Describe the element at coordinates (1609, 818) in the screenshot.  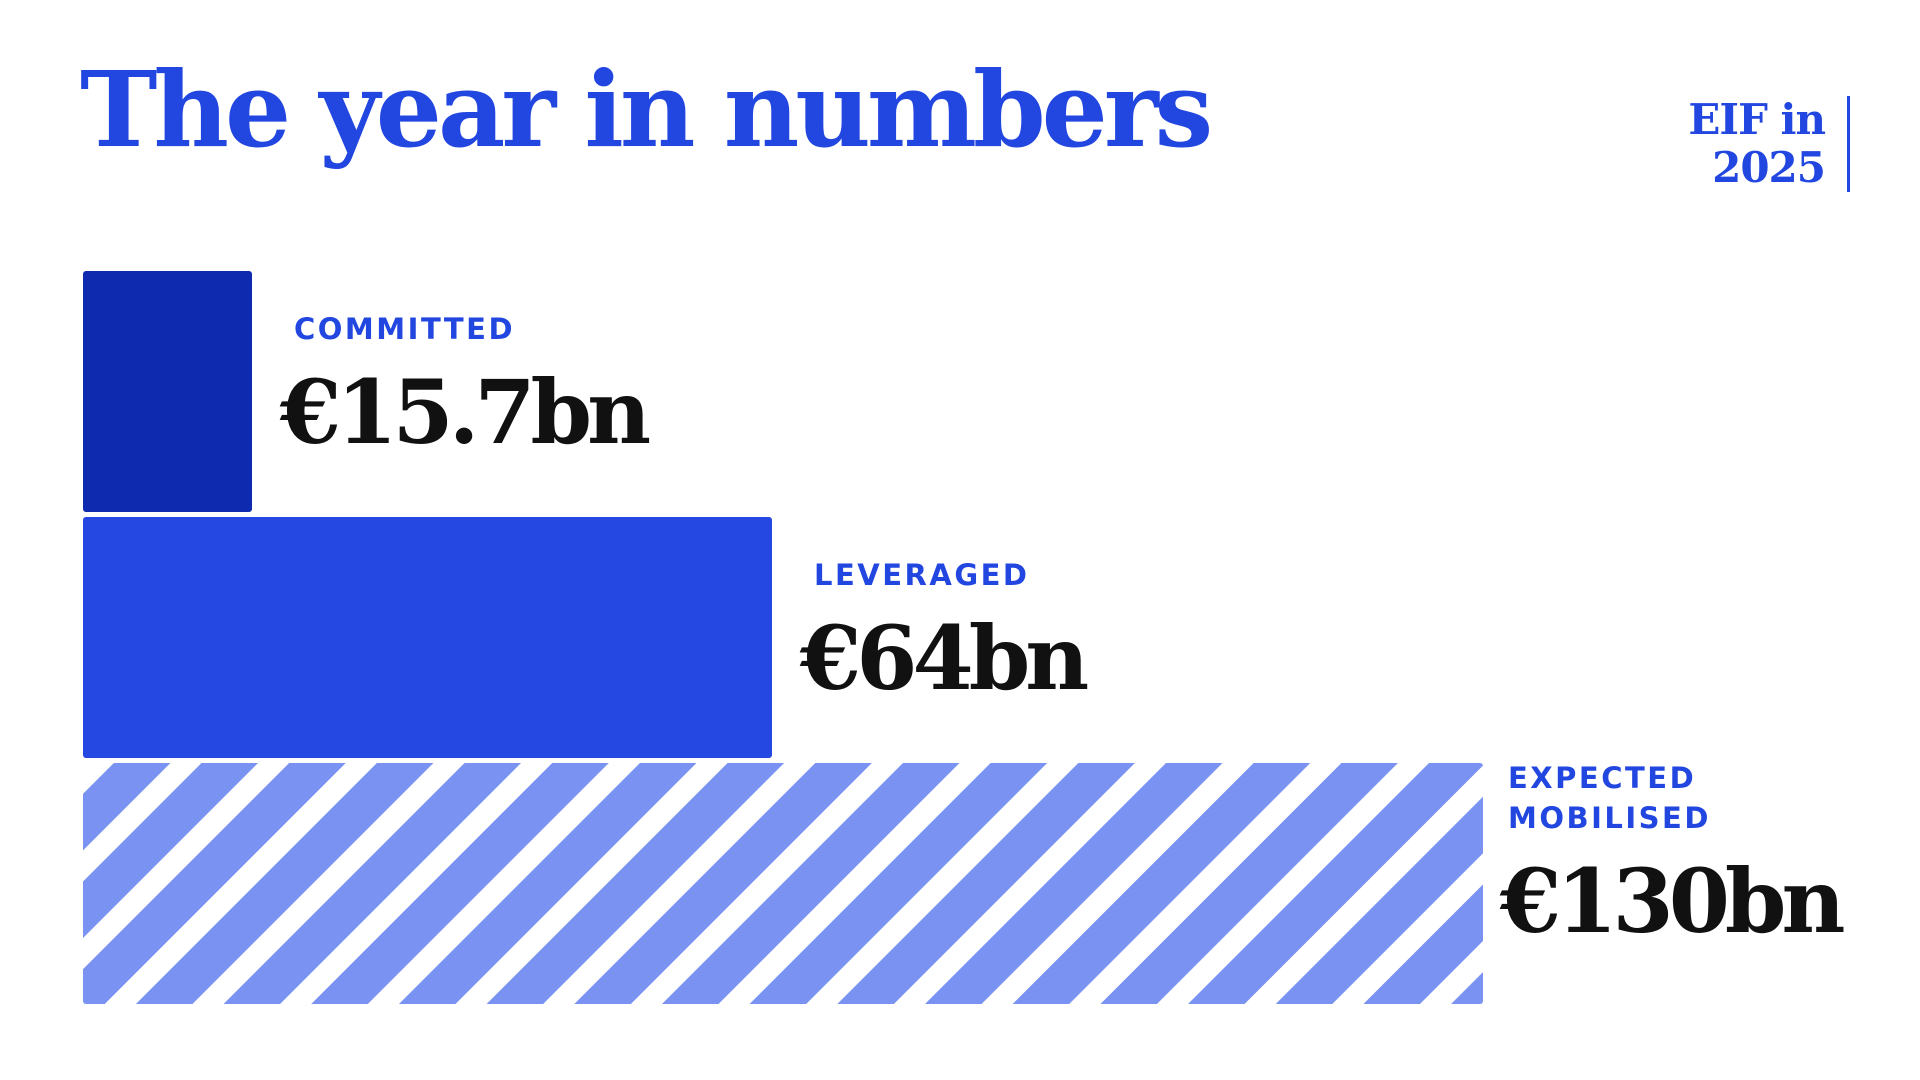
I see `category-label: MOBILISED` at that location.